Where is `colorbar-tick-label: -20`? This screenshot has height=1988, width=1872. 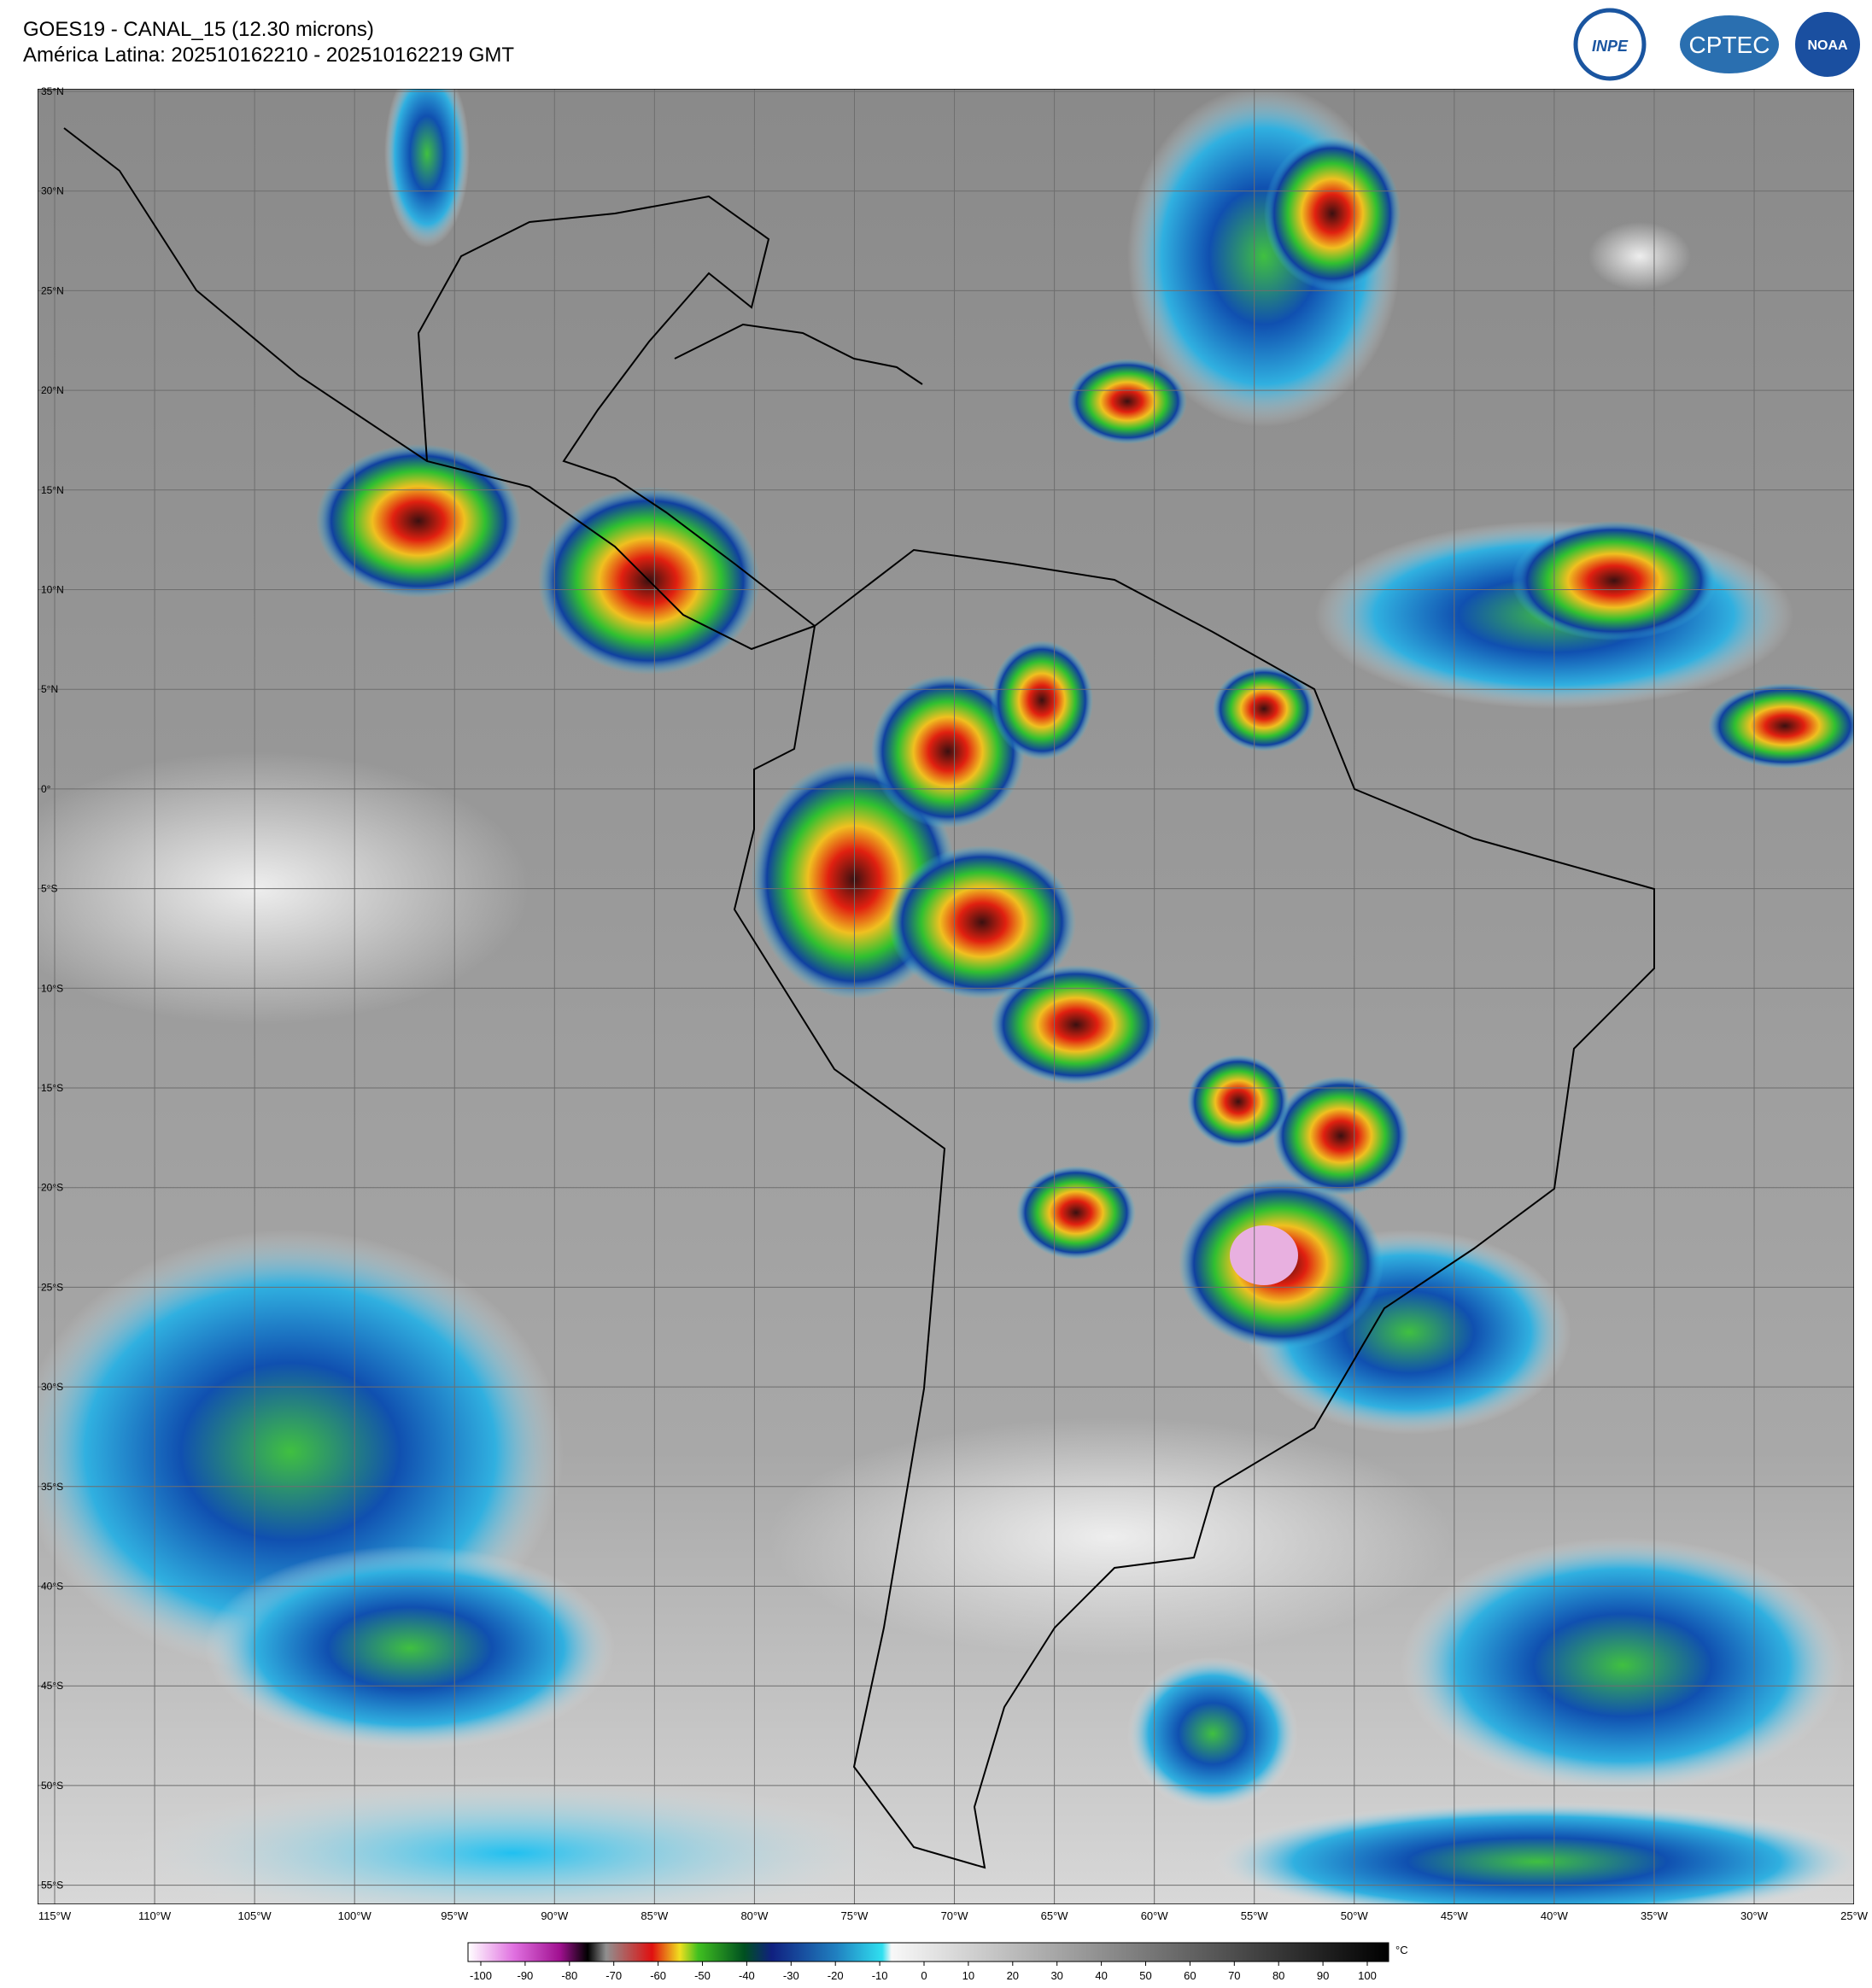
colorbar-tick-label: -20 is located at coordinates (836, 1975).